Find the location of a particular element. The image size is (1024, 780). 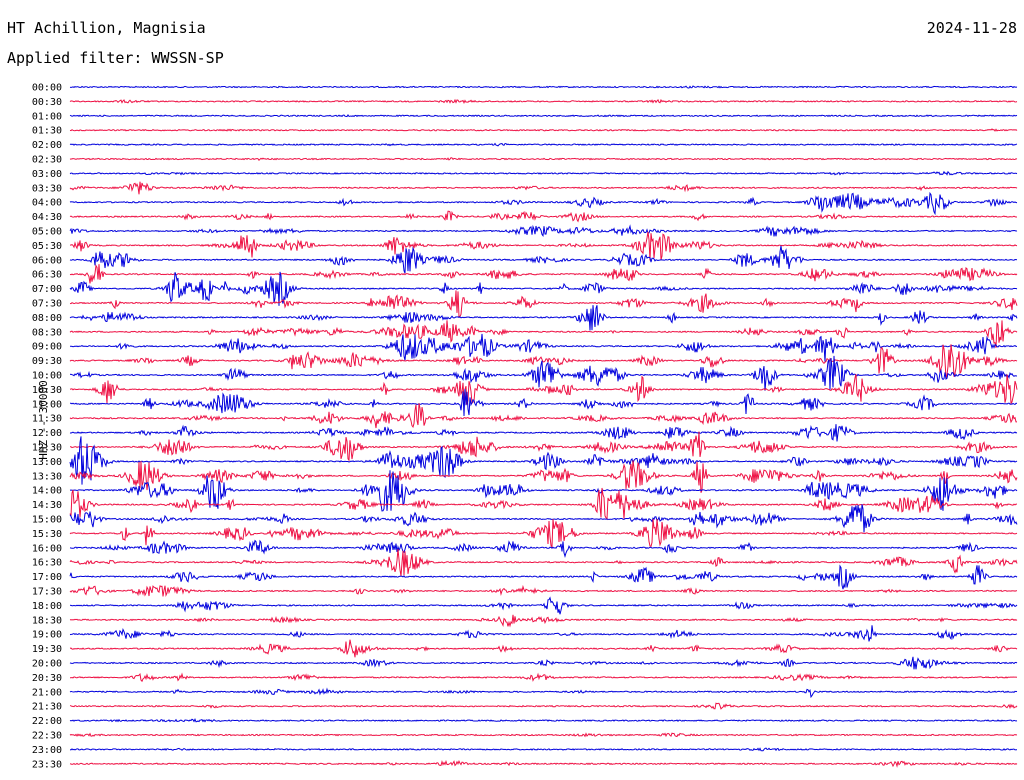

row-time-label: 18:30 is located at coordinates (47, 620).